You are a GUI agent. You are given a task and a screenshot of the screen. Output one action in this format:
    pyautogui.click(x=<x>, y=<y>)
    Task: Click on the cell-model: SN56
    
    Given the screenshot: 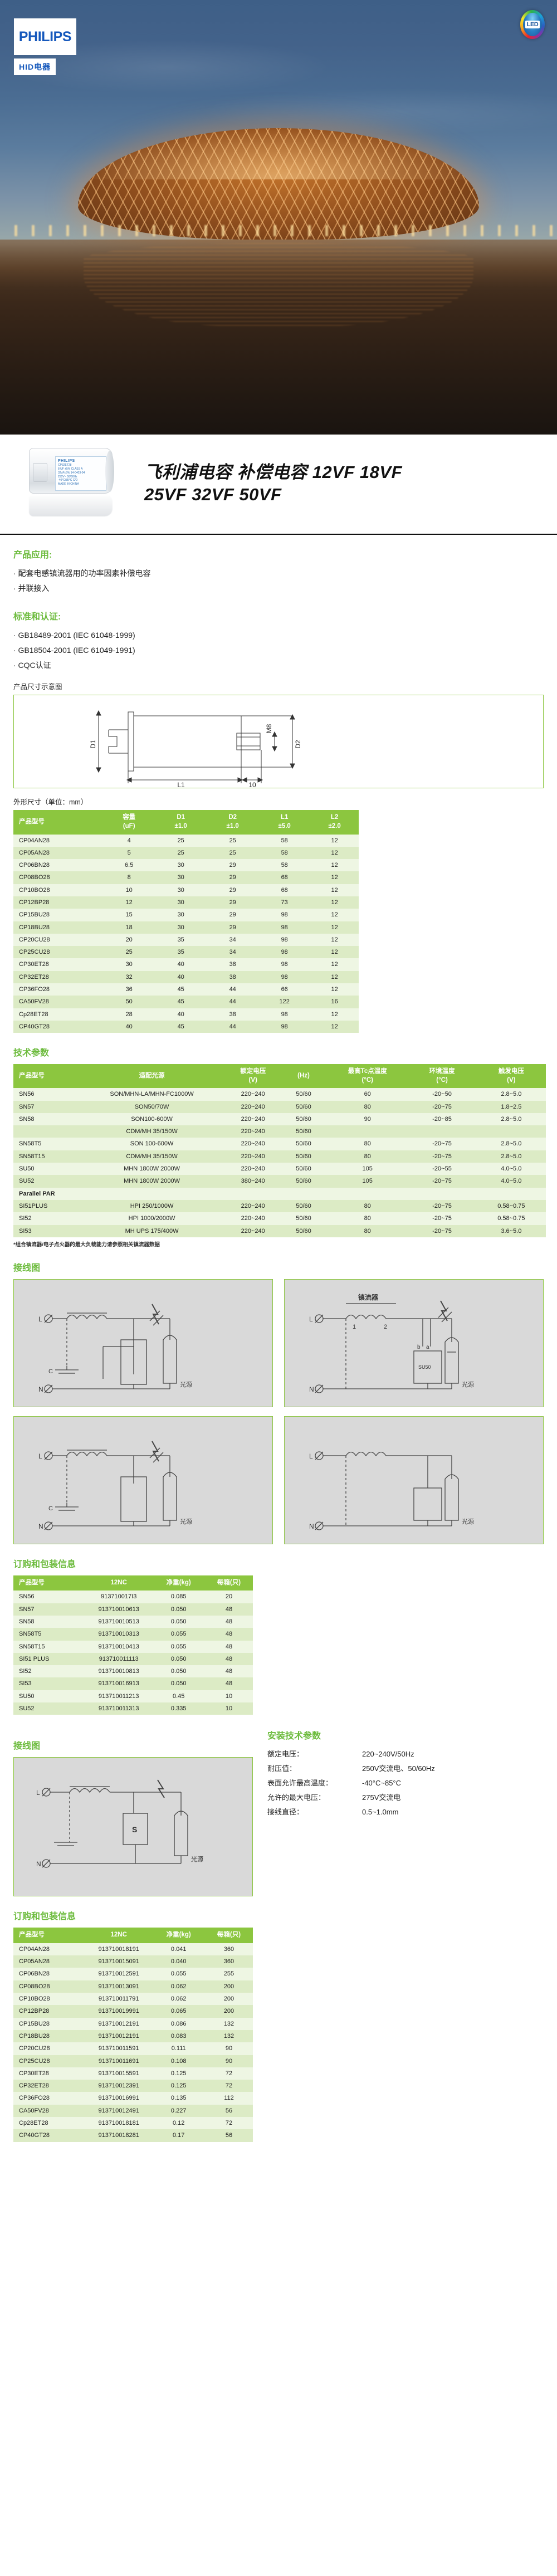 What is the action you would take?
    pyautogui.click(x=27, y=1597)
    